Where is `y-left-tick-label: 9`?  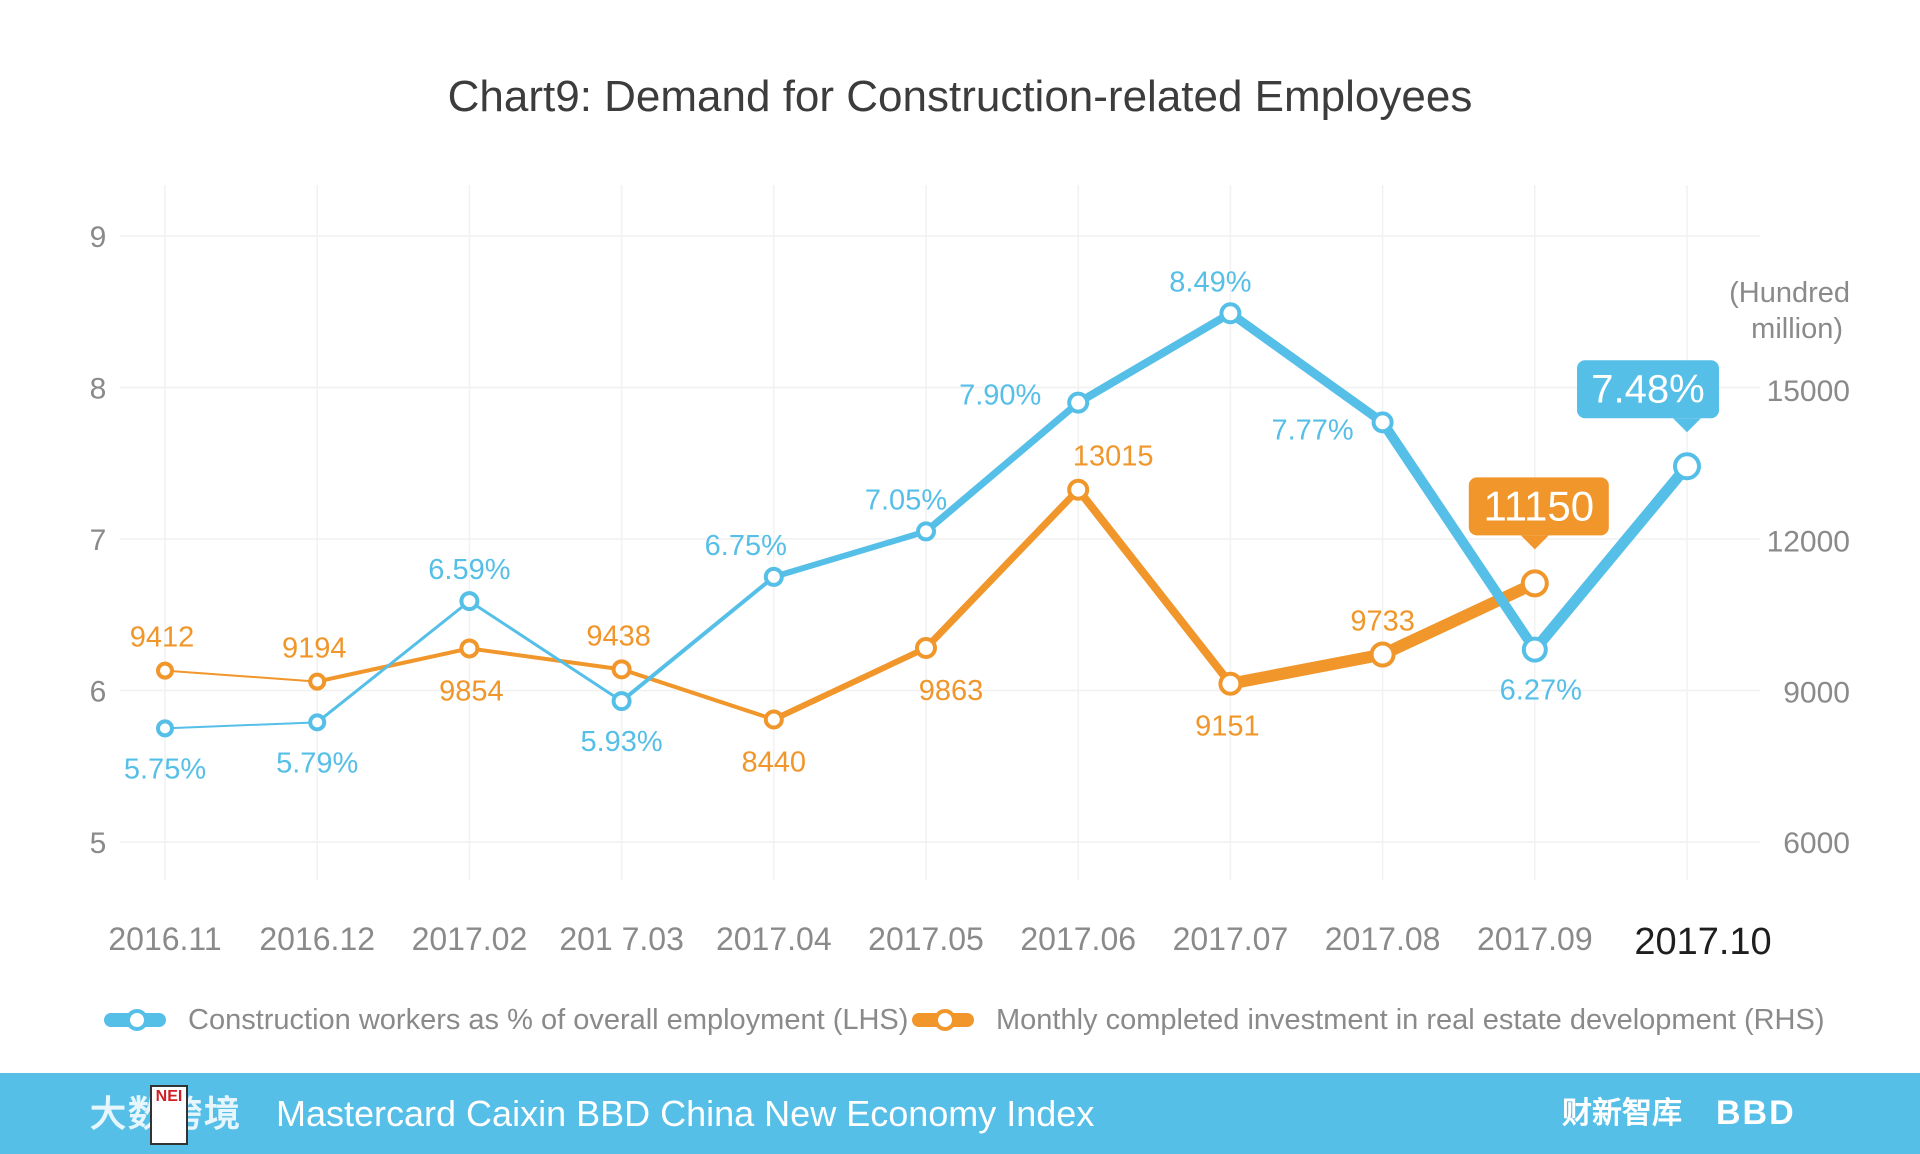 y-left-tick-label: 9 is located at coordinates (98, 237).